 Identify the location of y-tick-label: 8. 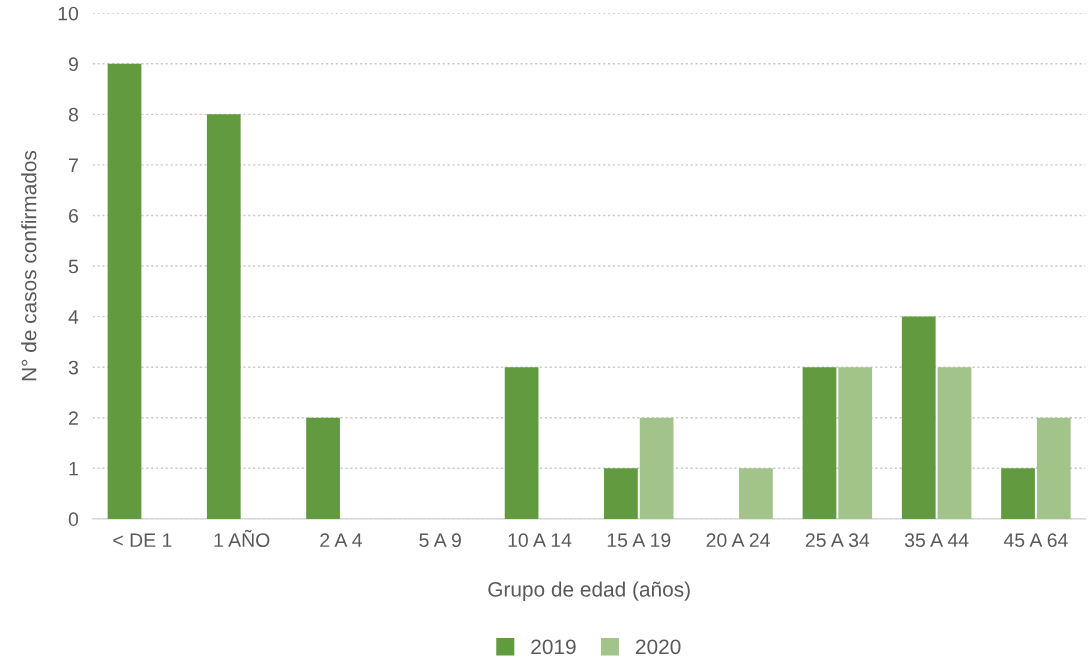
(73, 114).